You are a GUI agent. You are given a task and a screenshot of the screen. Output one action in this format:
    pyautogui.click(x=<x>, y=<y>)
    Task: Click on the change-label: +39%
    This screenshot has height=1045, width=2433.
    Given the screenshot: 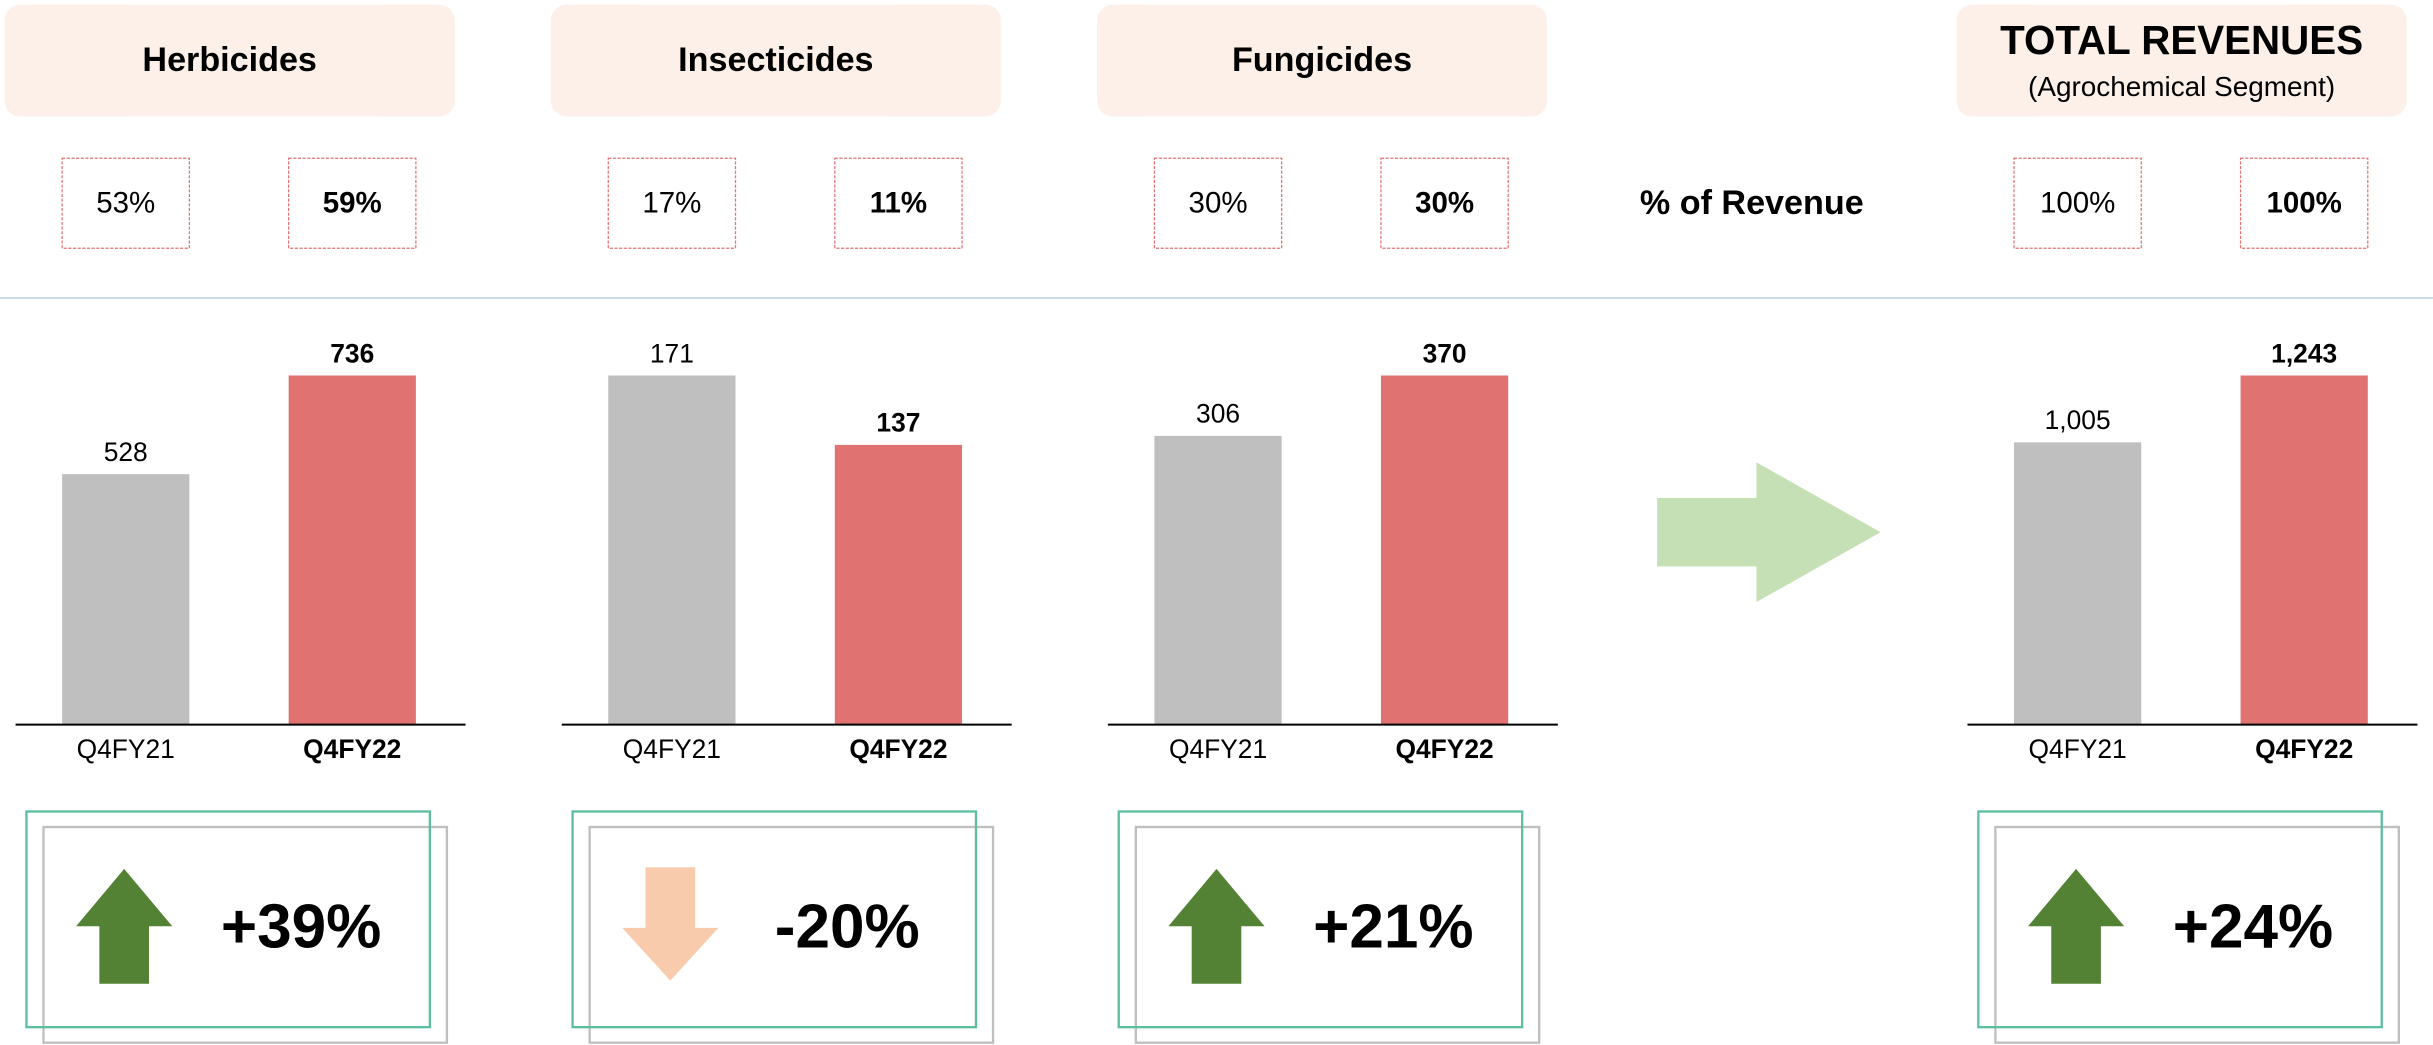 What is the action you would take?
    pyautogui.click(x=301, y=926)
    